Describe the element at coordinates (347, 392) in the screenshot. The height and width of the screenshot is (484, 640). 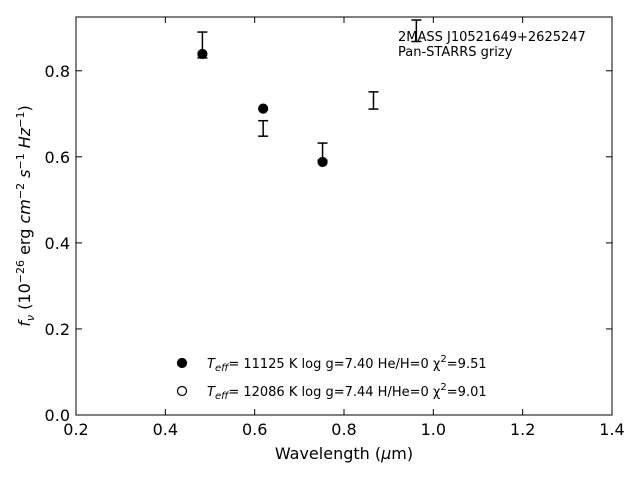
I see `legend-label: Teff= 12086 K log g=7.44 H/He=0 χ2=9.01` at that location.